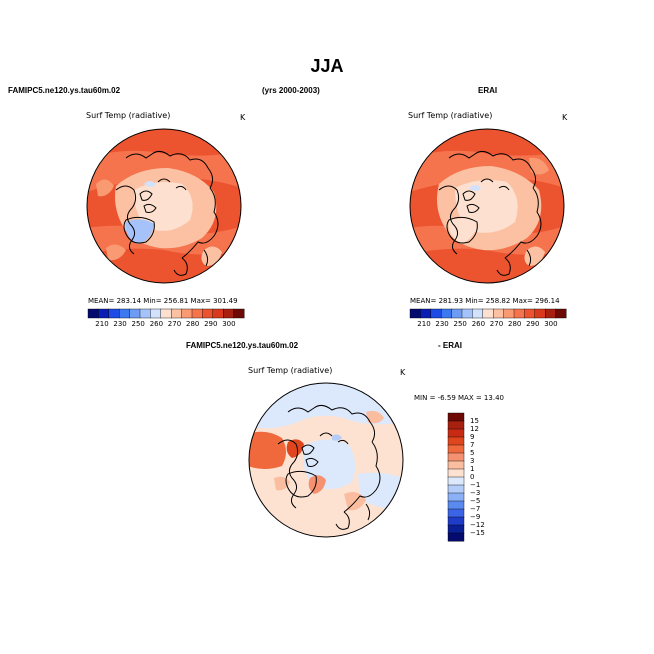 This screenshot has height=654, width=654. I want to click on panel1-coastlines, so click(167, 213).